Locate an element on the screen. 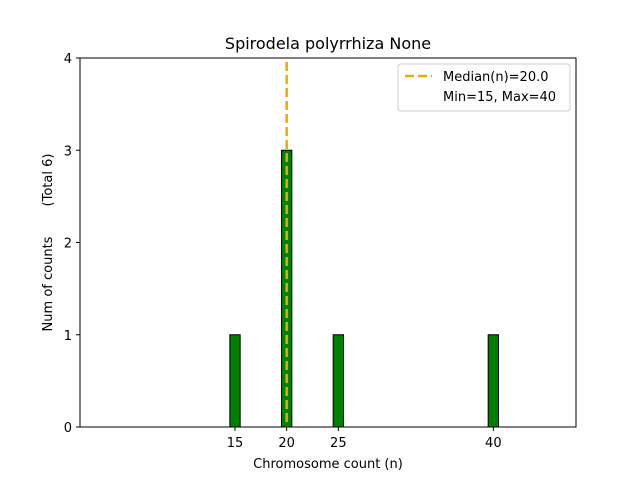 The height and width of the screenshot is (480, 640). y-tick-label-3: 3 is located at coordinates (68, 151).